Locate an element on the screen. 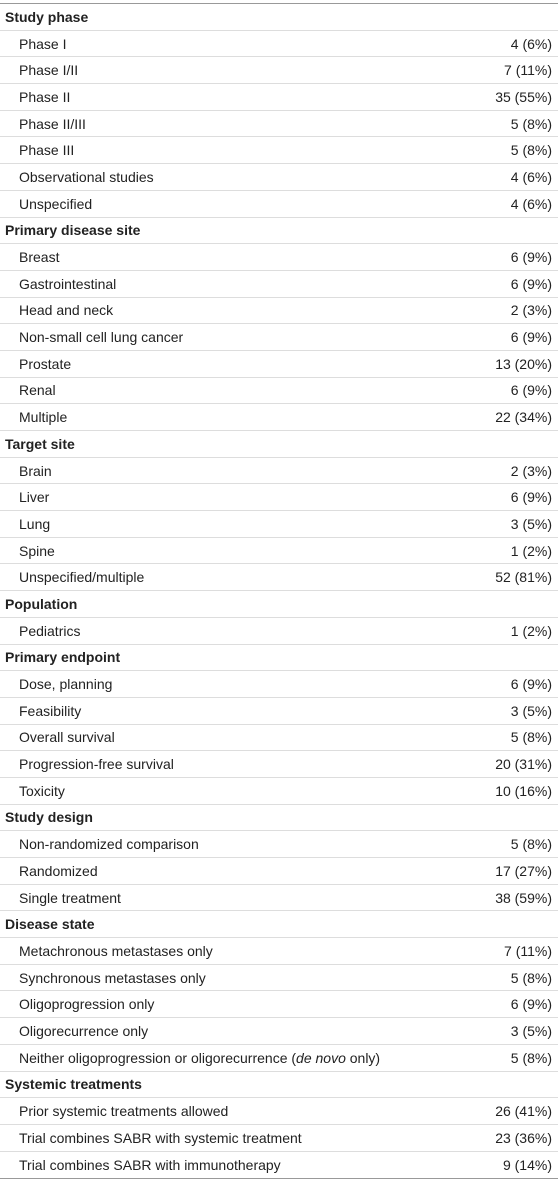 The width and height of the screenshot is (558, 1184). table-row: Overall survival 5 (8%) is located at coordinates (279, 738).